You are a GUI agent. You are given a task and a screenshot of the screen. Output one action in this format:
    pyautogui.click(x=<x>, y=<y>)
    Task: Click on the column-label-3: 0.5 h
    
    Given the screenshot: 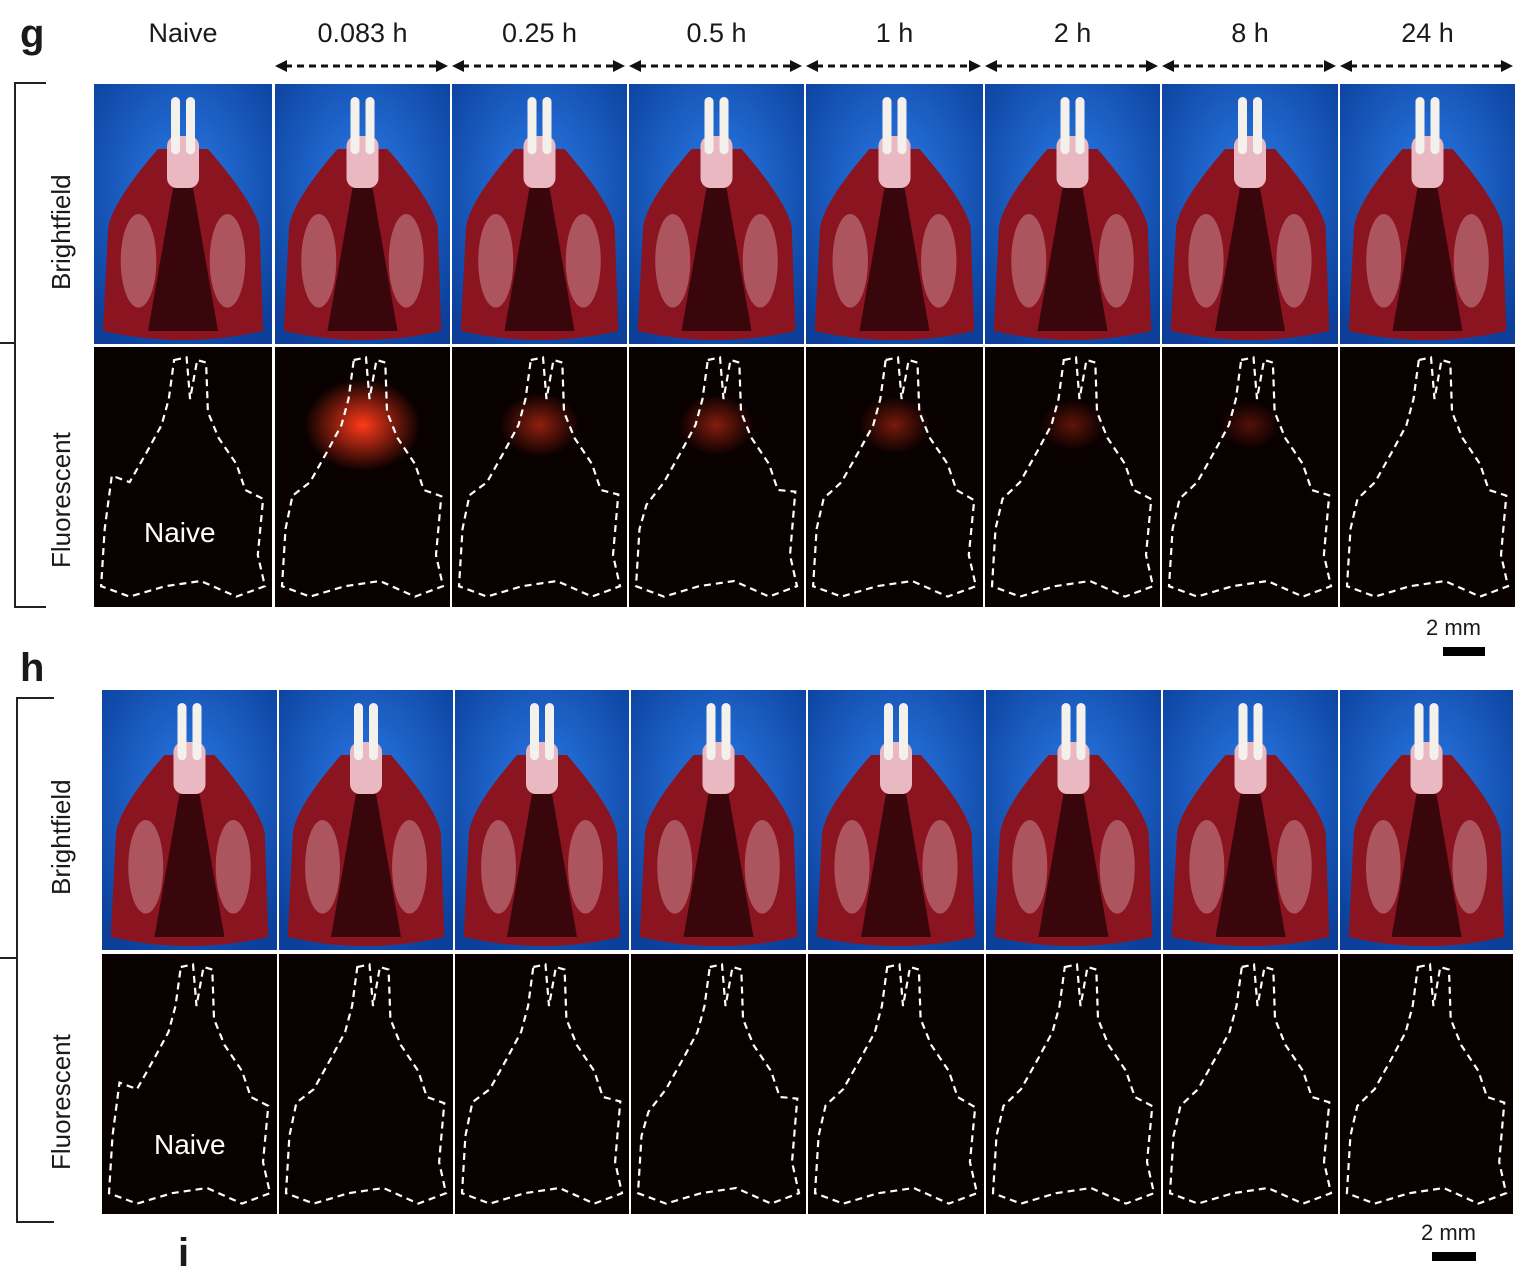 What is the action you would take?
    pyautogui.click(x=716, y=33)
    